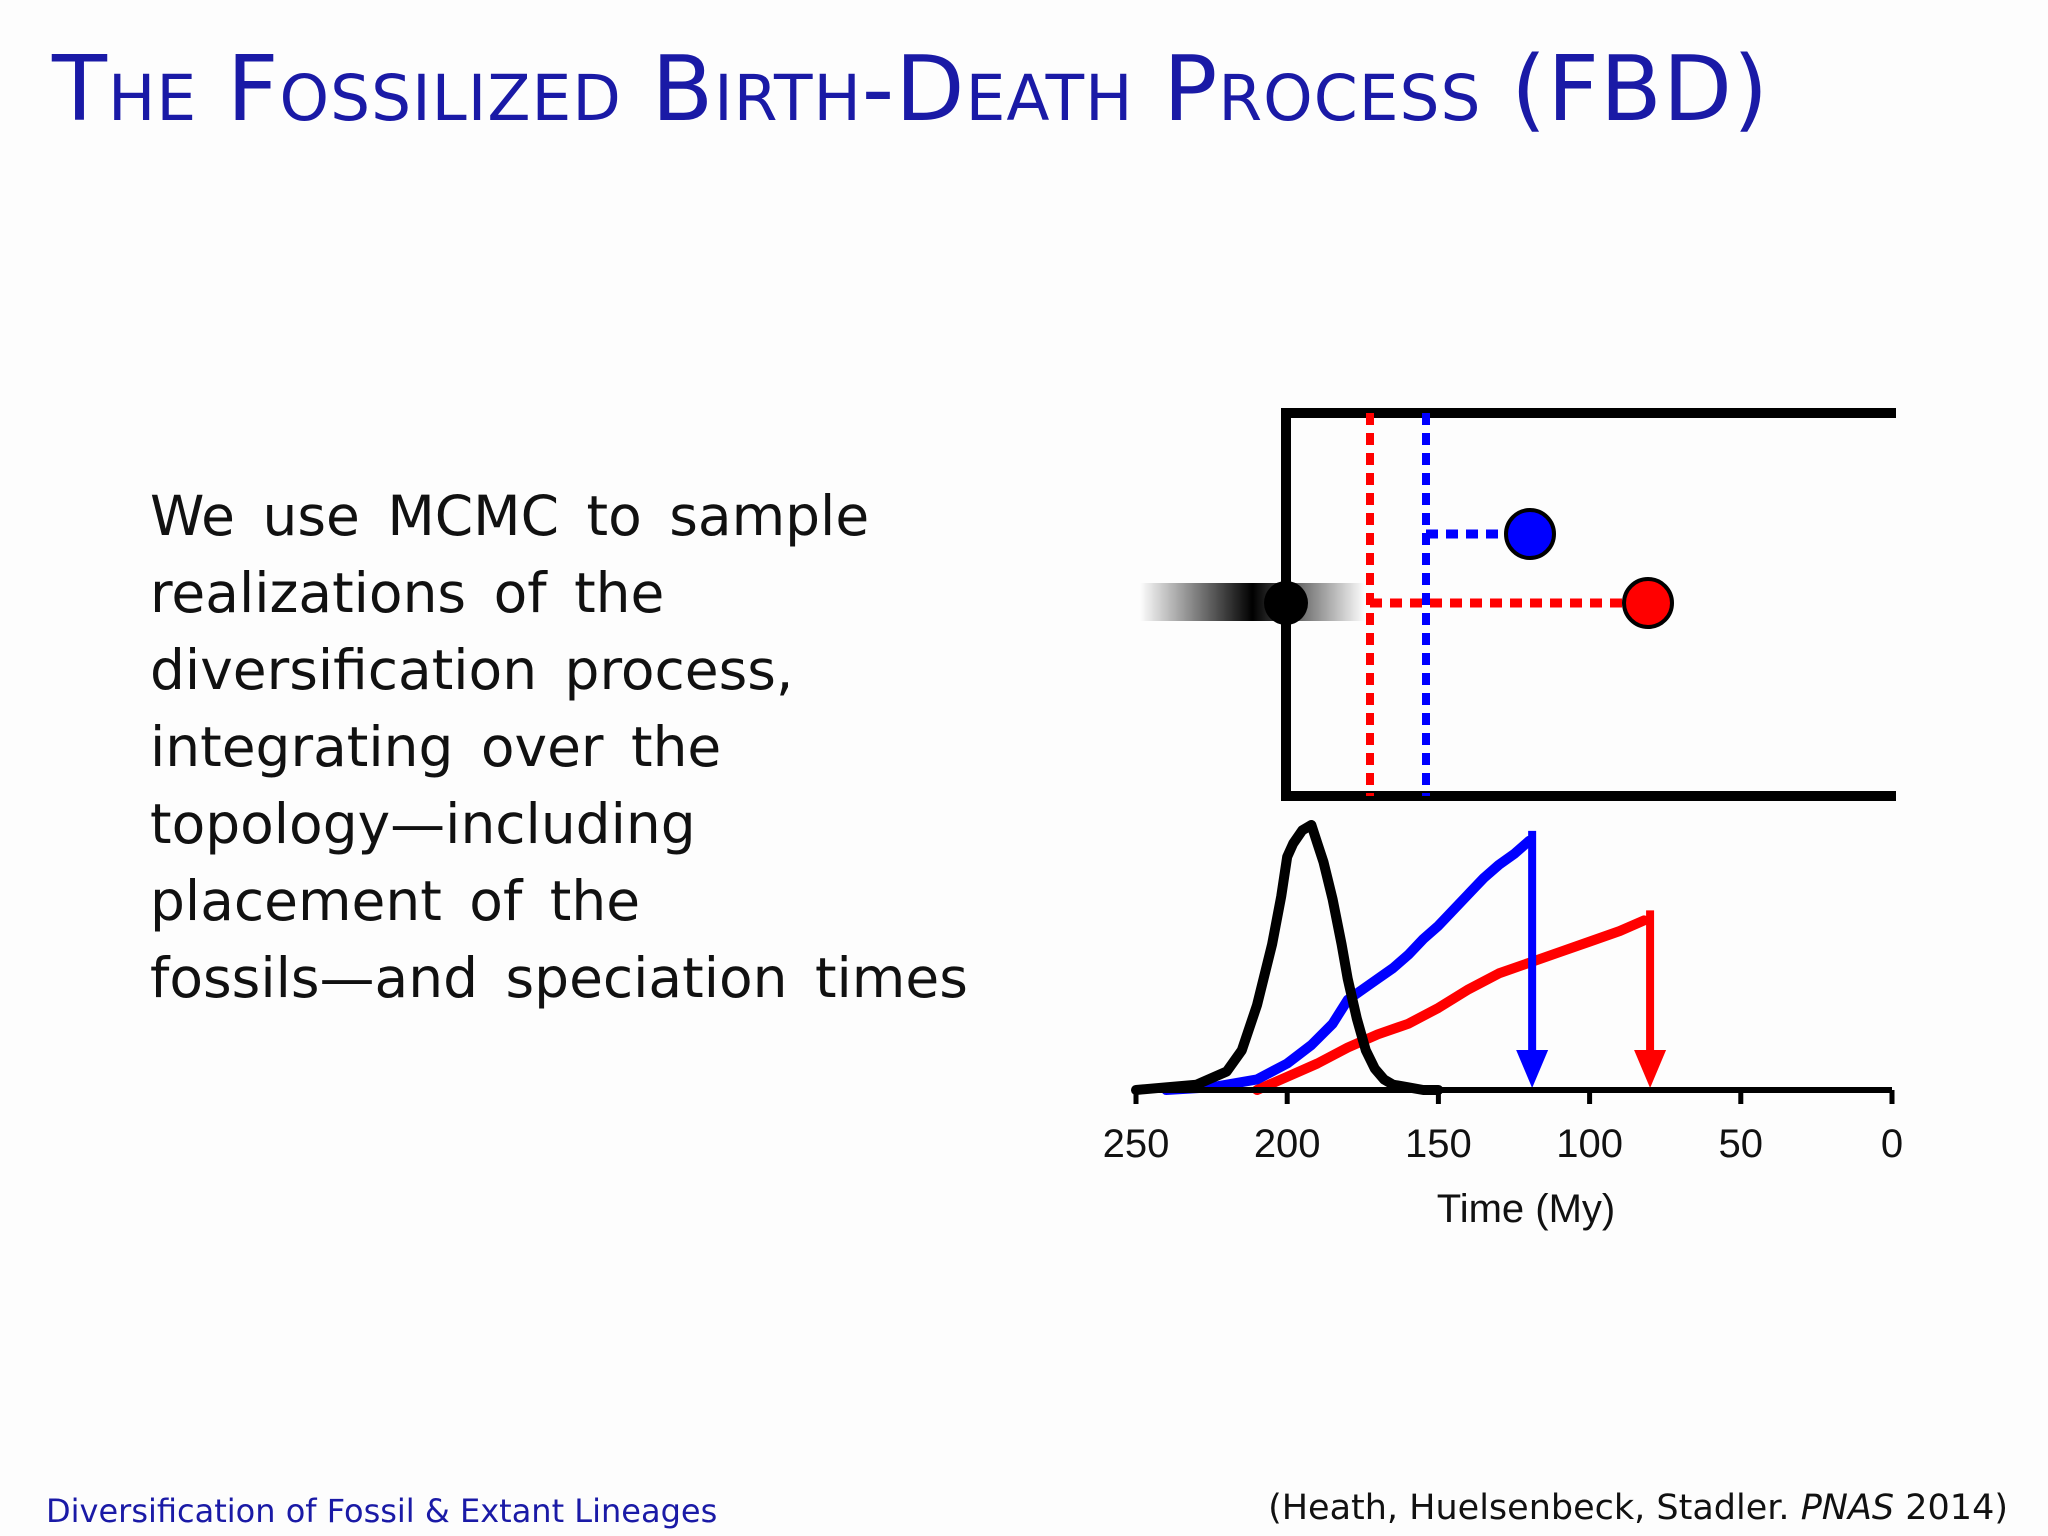 The width and height of the screenshot is (2048, 1536). I want to click on density-plot: 250 200 150 100 50 0 Time (My), so click(1503, 1025).